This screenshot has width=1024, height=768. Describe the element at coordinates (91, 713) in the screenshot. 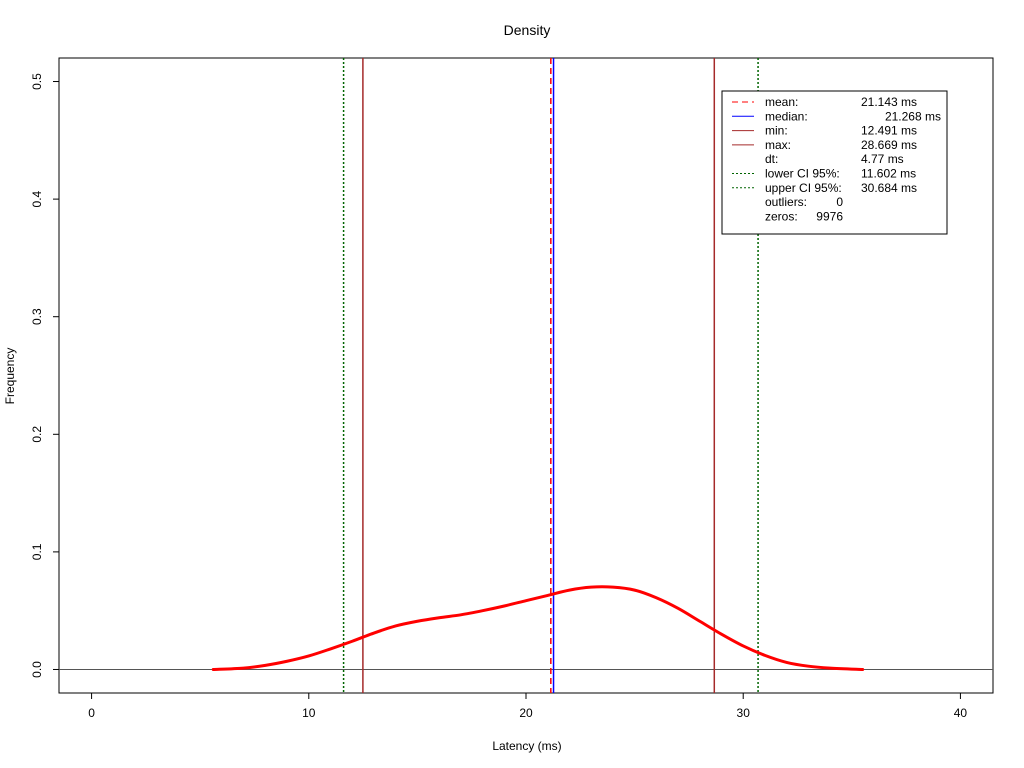

I see `x-tick-label: 0` at that location.